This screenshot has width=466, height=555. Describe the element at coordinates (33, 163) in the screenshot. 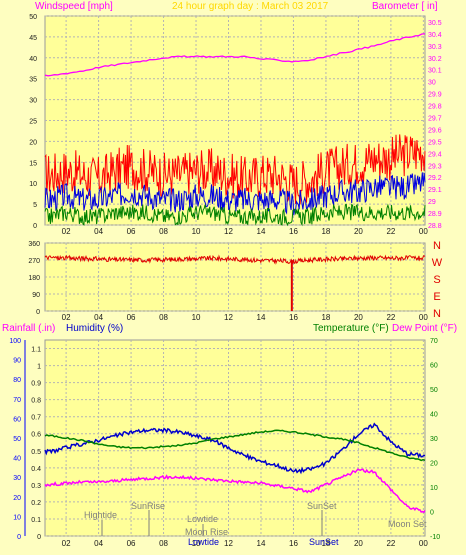

I see `wind-tick-label: 15` at that location.